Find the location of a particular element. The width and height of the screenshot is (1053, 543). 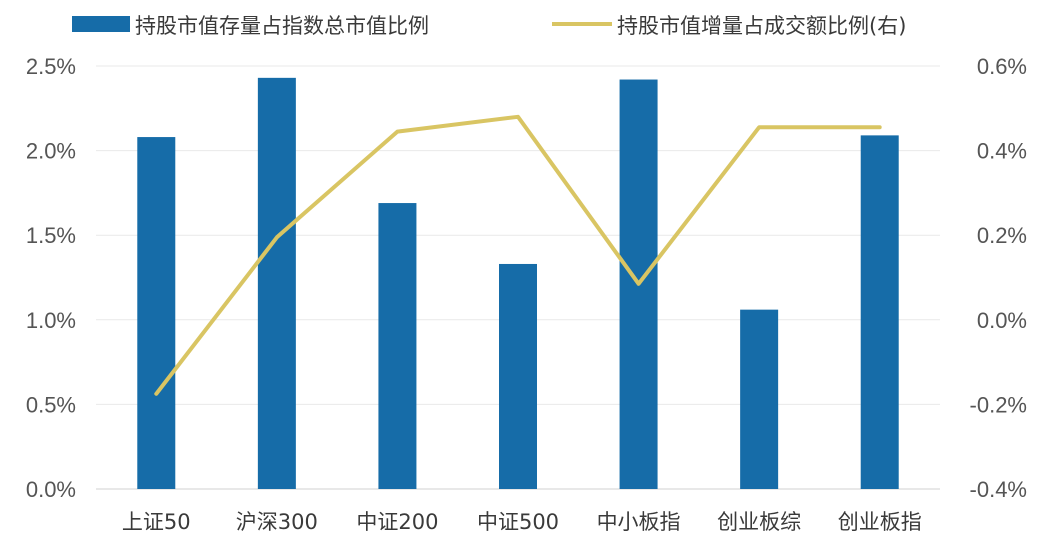

category-label: 中小板指 is located at coordinates (639, 522).